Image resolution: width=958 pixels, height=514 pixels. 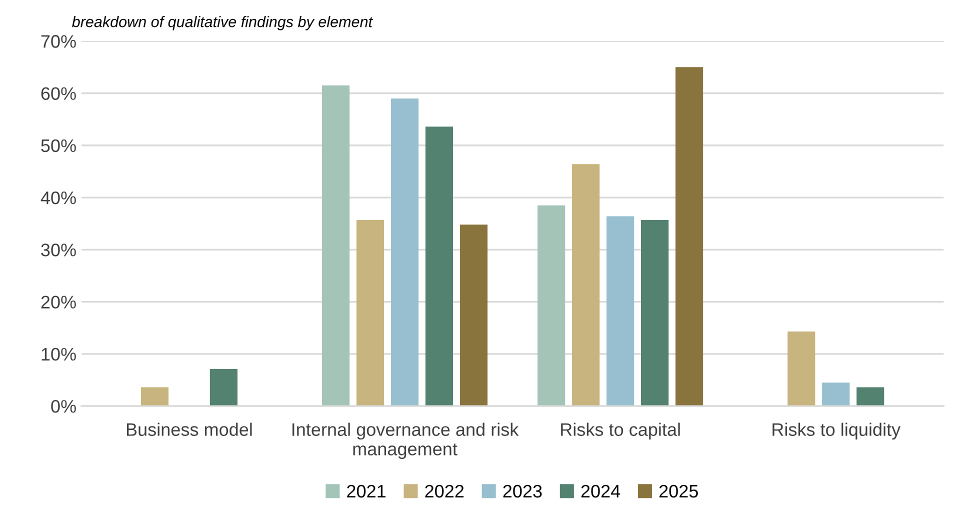 What do you see at coordinates (58, 145) in the screenshot?
I see `y-tick-label: 50%` at bounding box center [58, 145].